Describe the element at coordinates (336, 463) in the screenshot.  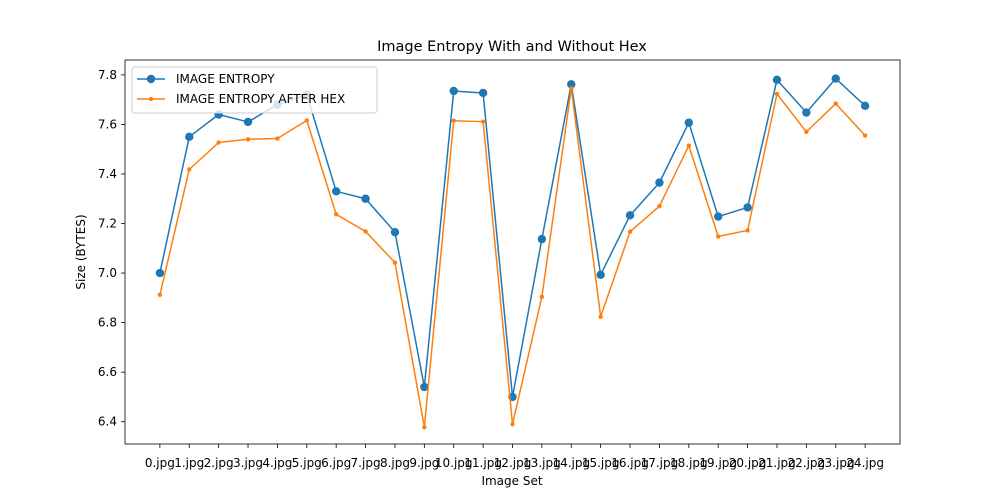
I see `x-tick-label: 6.jpg` at that location.